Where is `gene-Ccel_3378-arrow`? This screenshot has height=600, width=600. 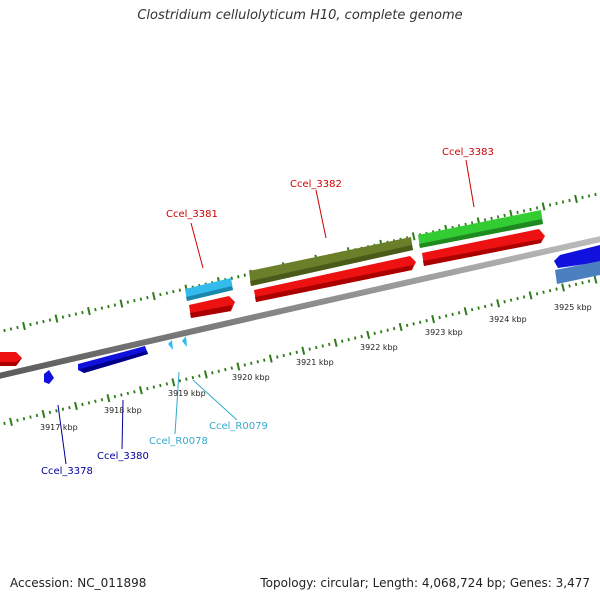
gene-Ccel_3378-arrow is located at coordinates (49, 377).